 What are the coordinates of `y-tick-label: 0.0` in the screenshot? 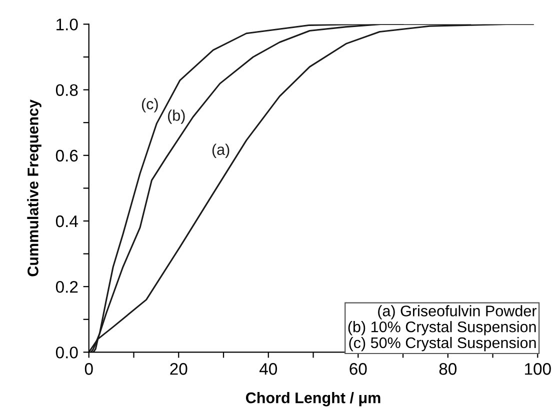 It's located at (67, 352).